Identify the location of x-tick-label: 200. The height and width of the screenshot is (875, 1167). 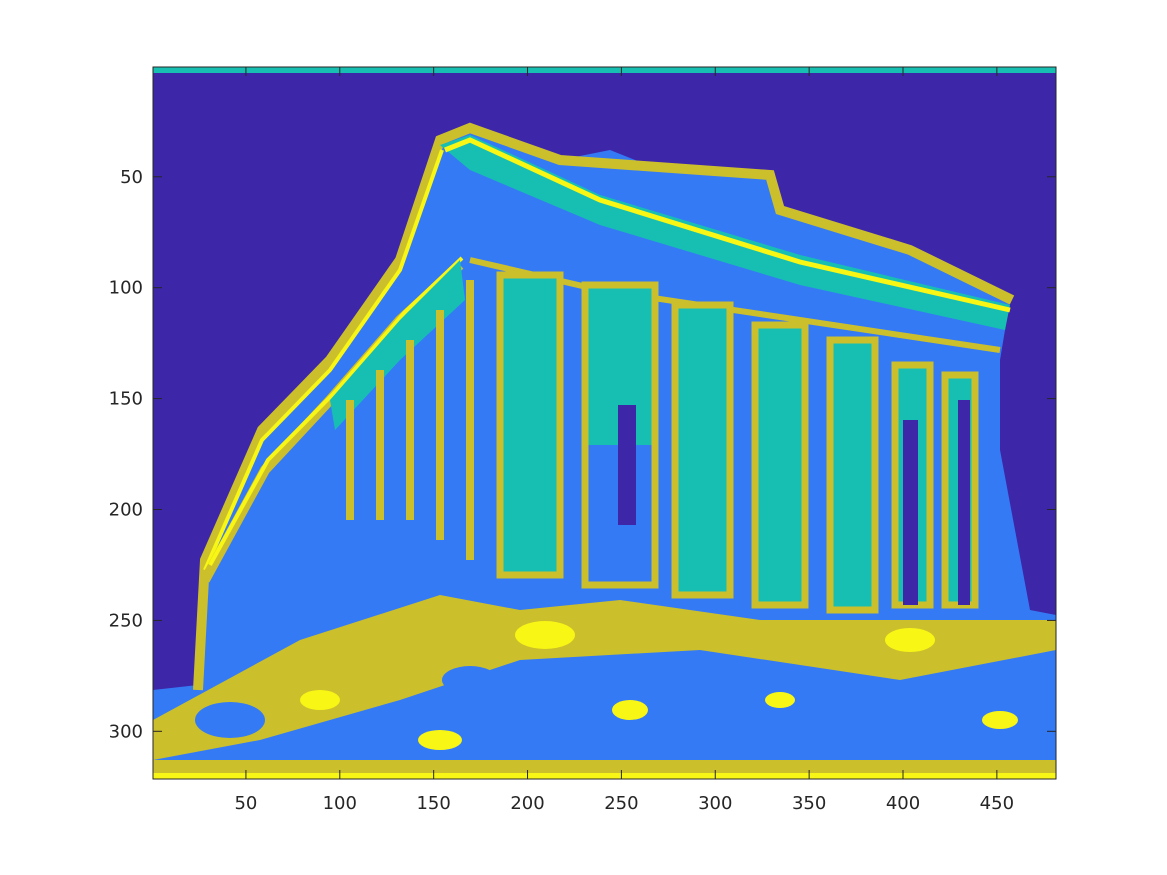
(527, 803).